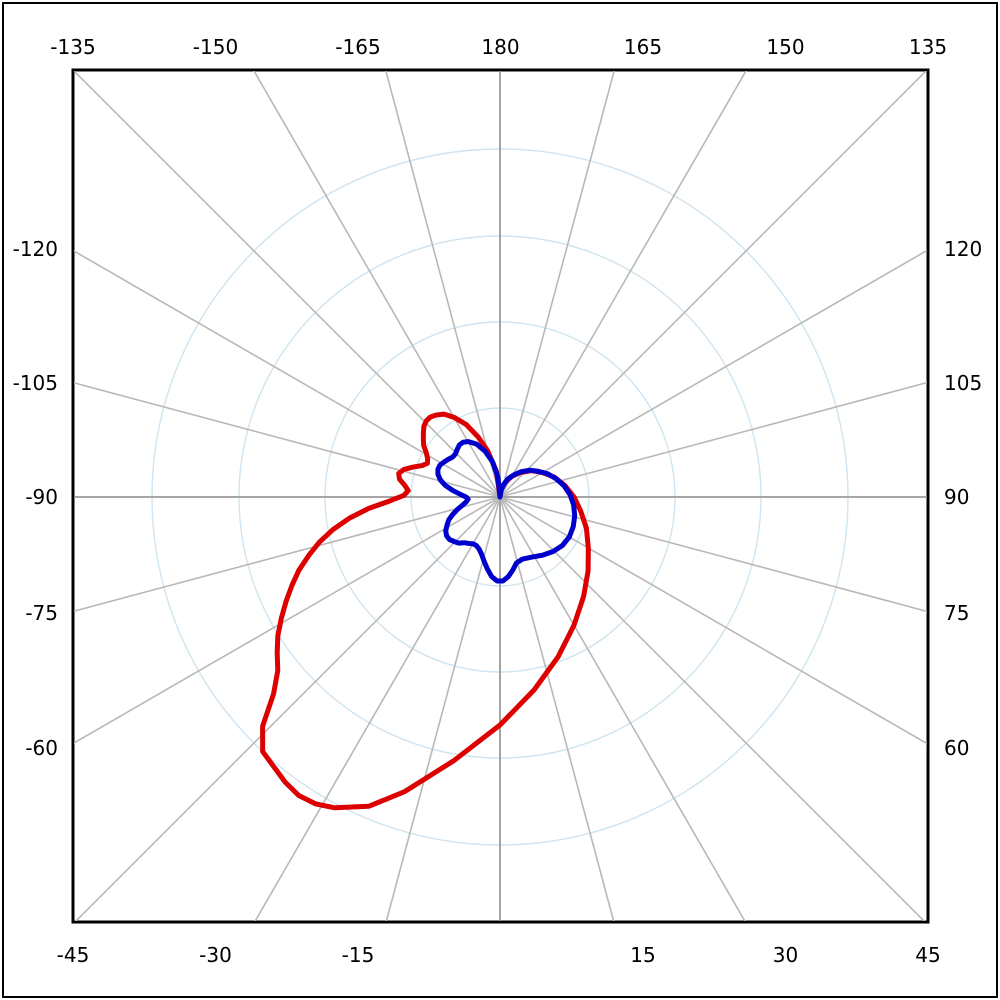 The image size is (1000, 1000). Describe the element at coordinates (713, 554) in the screenshot. I see `grid-spoke-105deg` at that location.